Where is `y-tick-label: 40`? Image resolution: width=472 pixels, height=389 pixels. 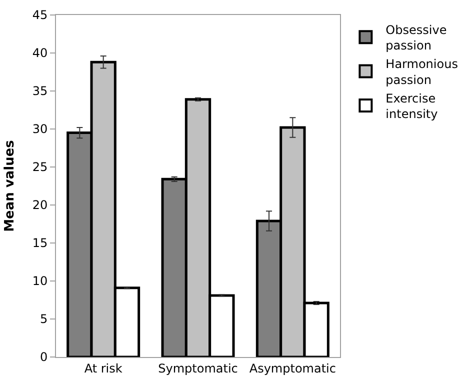
y-tick-label: 40 is located at coordinates (40, 53).